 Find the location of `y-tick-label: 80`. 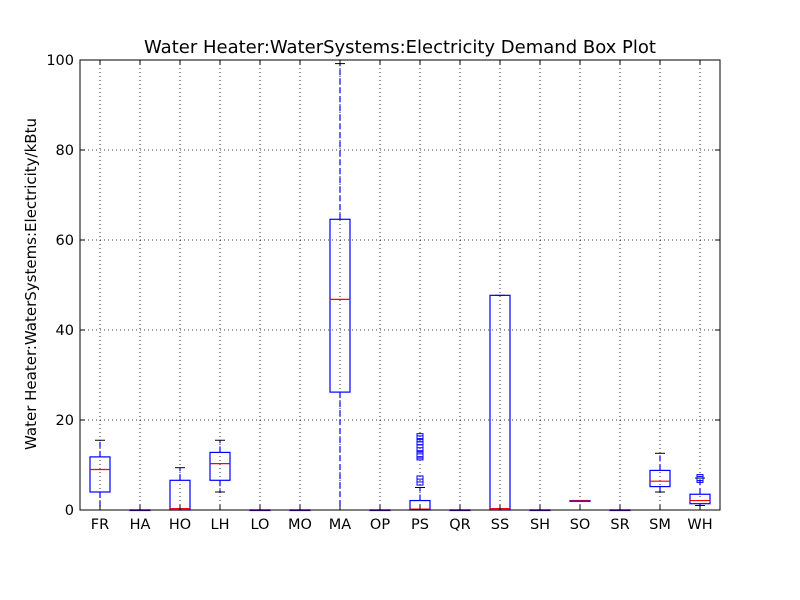

y-tick-label: 80 is located at coordinates (65, 151).